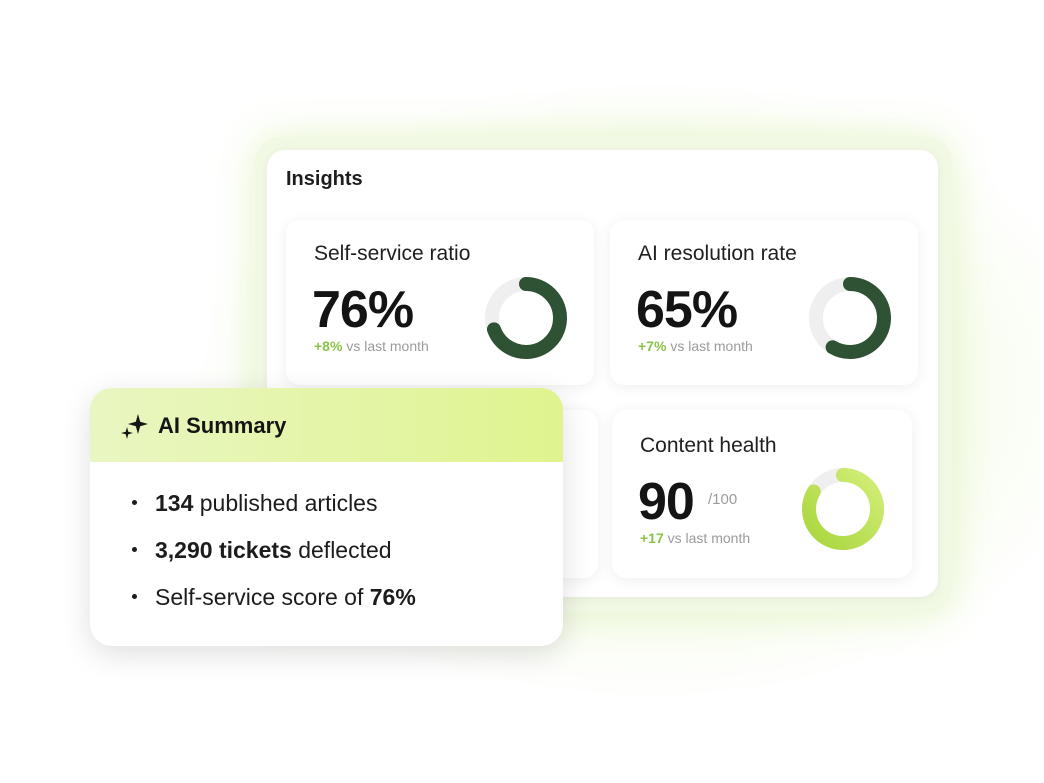  I want to click on card-value-suffix: /100, so click(723, 499).